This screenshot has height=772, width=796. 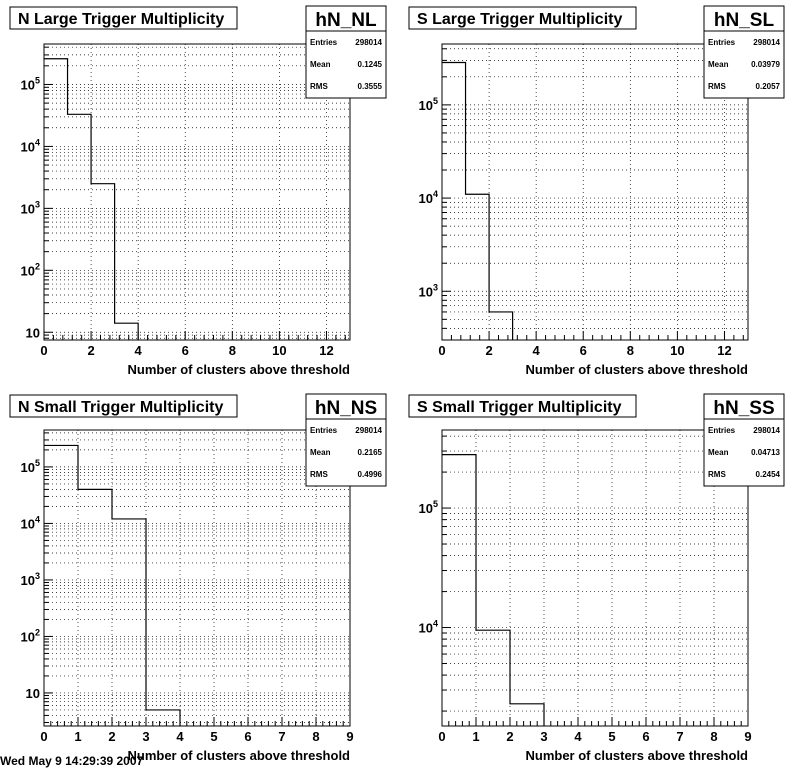 I want to click on chart-title: S Small Trigger Multiplicity, so click(x=519, y=407).